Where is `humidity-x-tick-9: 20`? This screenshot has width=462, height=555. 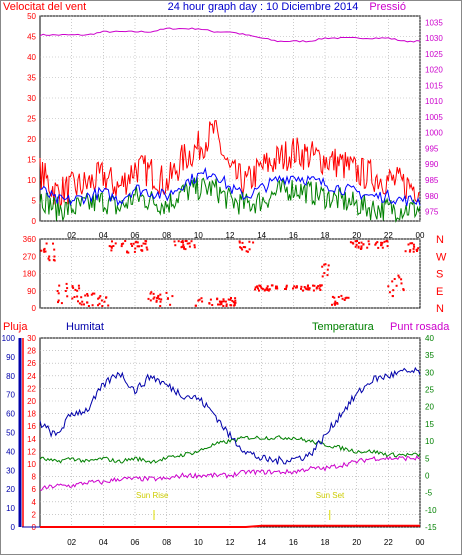
humidity-x-tick-9: 20 is located at coordinates (356, 542).